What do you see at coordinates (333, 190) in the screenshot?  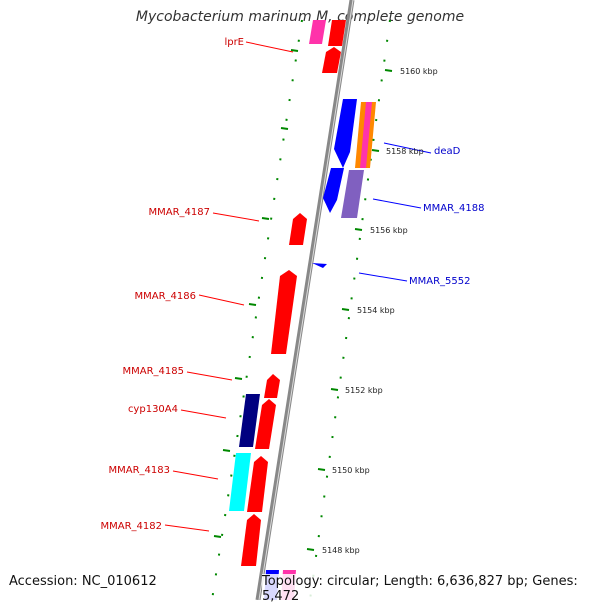 I see `gene-lower-blue` at bounding box center [333, 190].